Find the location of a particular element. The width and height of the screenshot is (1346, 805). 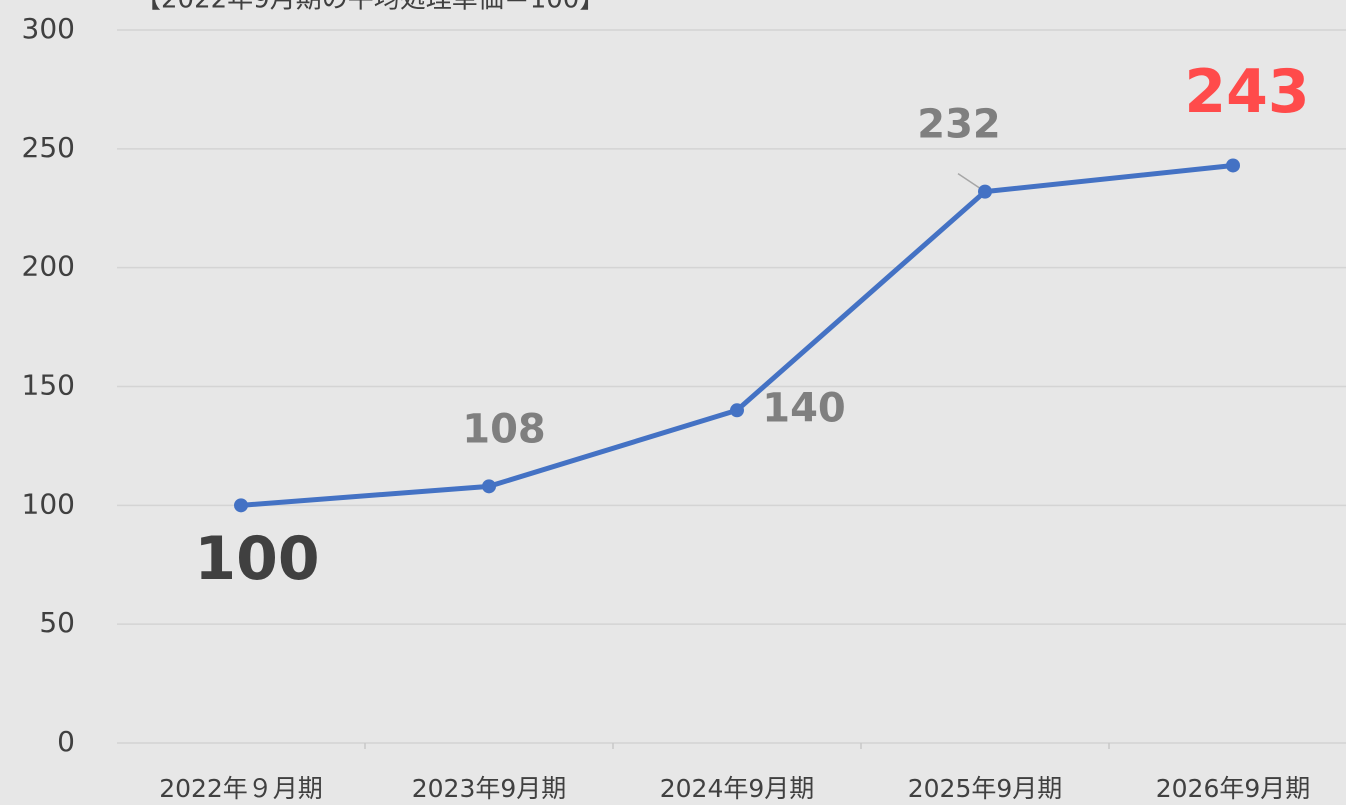

y-tick-label: 250 is located at coordinates (48, 147).